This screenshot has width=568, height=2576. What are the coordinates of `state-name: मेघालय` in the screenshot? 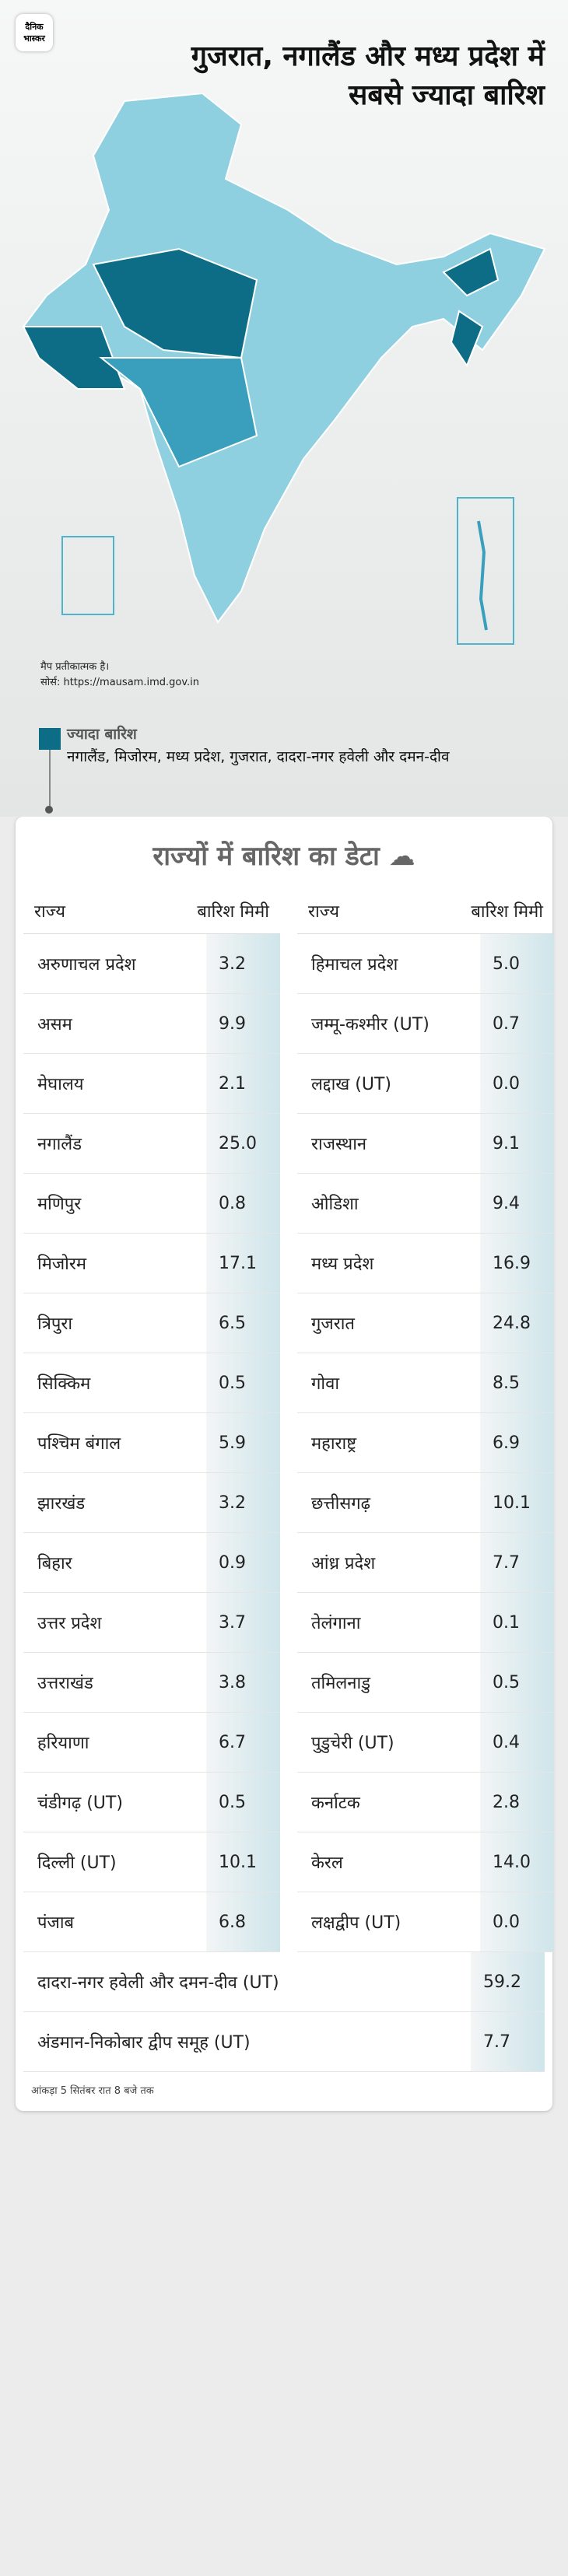 It's located at (61, 1084).